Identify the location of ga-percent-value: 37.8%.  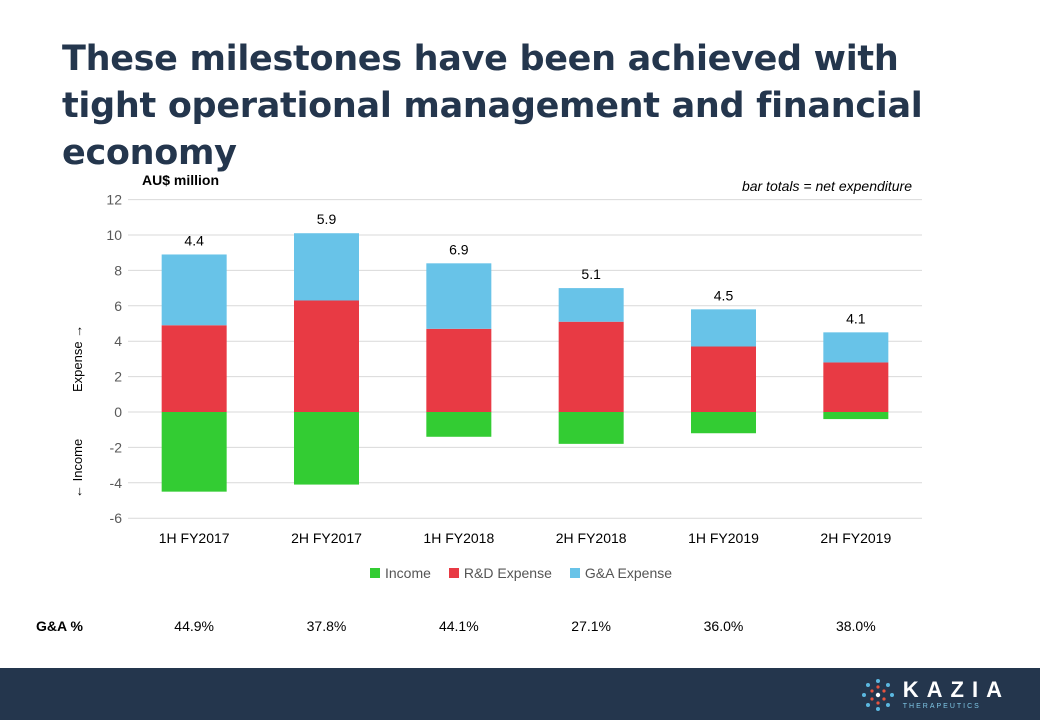
(326, 626).